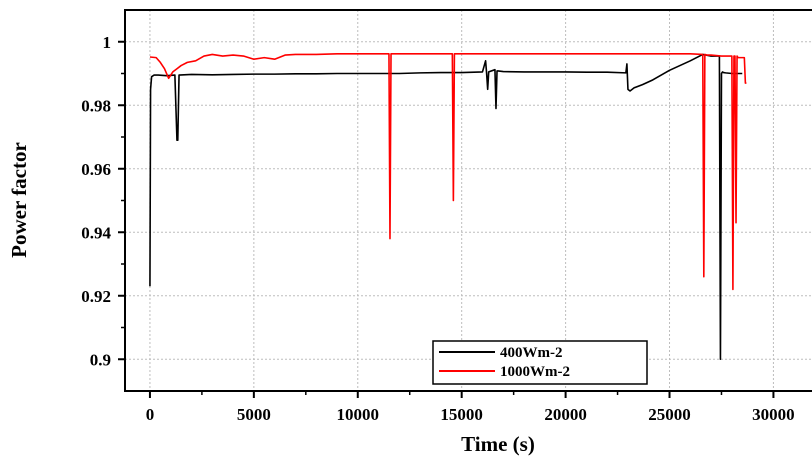  I want to click on x-tick-label: 5000, so click(254, 414).